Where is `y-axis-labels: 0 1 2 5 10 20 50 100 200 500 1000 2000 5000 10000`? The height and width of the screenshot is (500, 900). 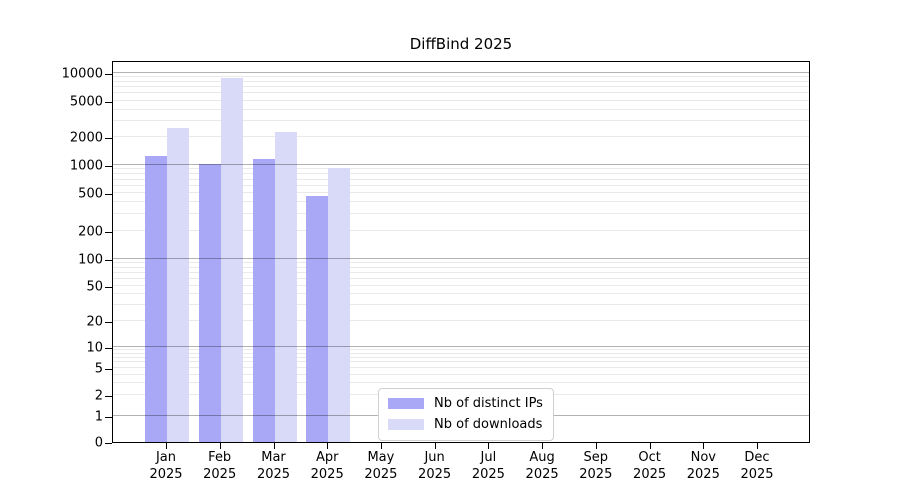
y-axis-labels: 0 1 2 5 10 20 50 100 200 500 1000 2000 5000 10000 is located at coordinates (51, 256).